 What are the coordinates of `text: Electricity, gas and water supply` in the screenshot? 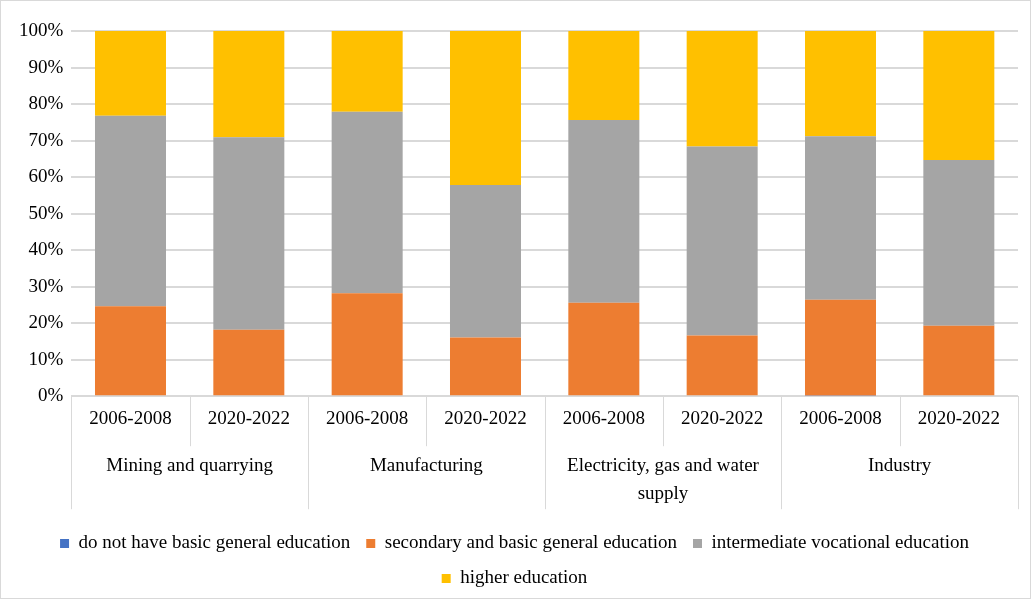 It's located at (663, 478).